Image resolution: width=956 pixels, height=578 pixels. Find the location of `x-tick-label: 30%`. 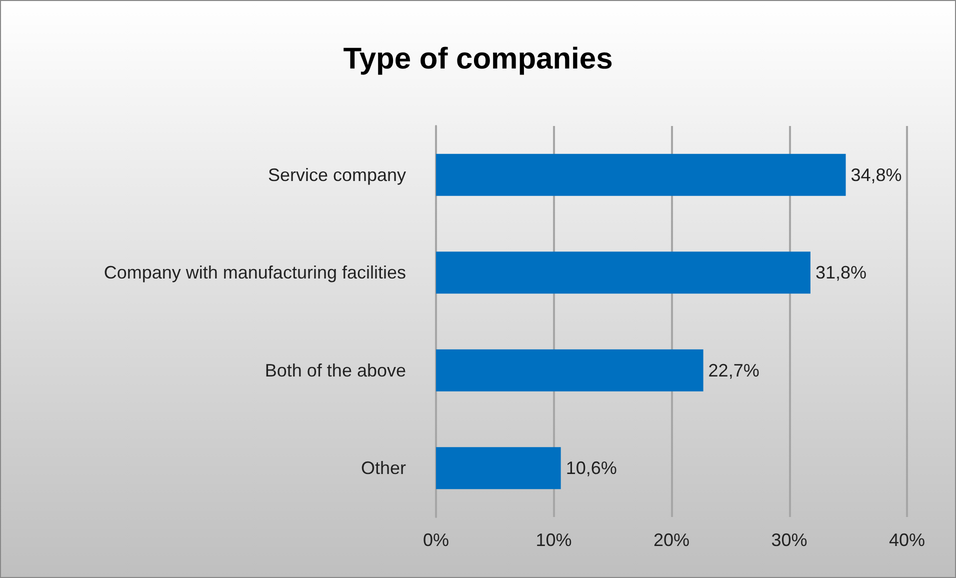

x-tick-label: 30% is located at coordinates (789, 540).